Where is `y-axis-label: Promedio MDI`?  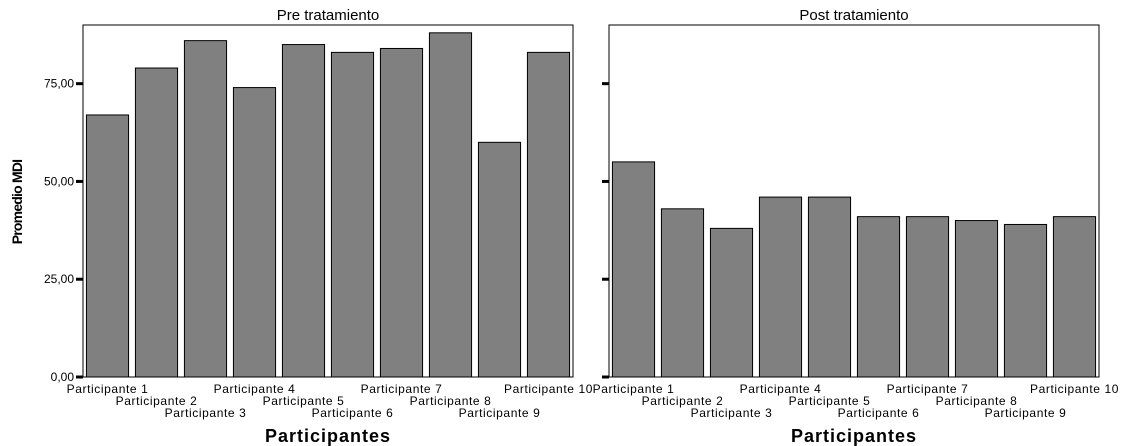 y-axis-label: Promedio MDI is located at coordinates (17, 202).